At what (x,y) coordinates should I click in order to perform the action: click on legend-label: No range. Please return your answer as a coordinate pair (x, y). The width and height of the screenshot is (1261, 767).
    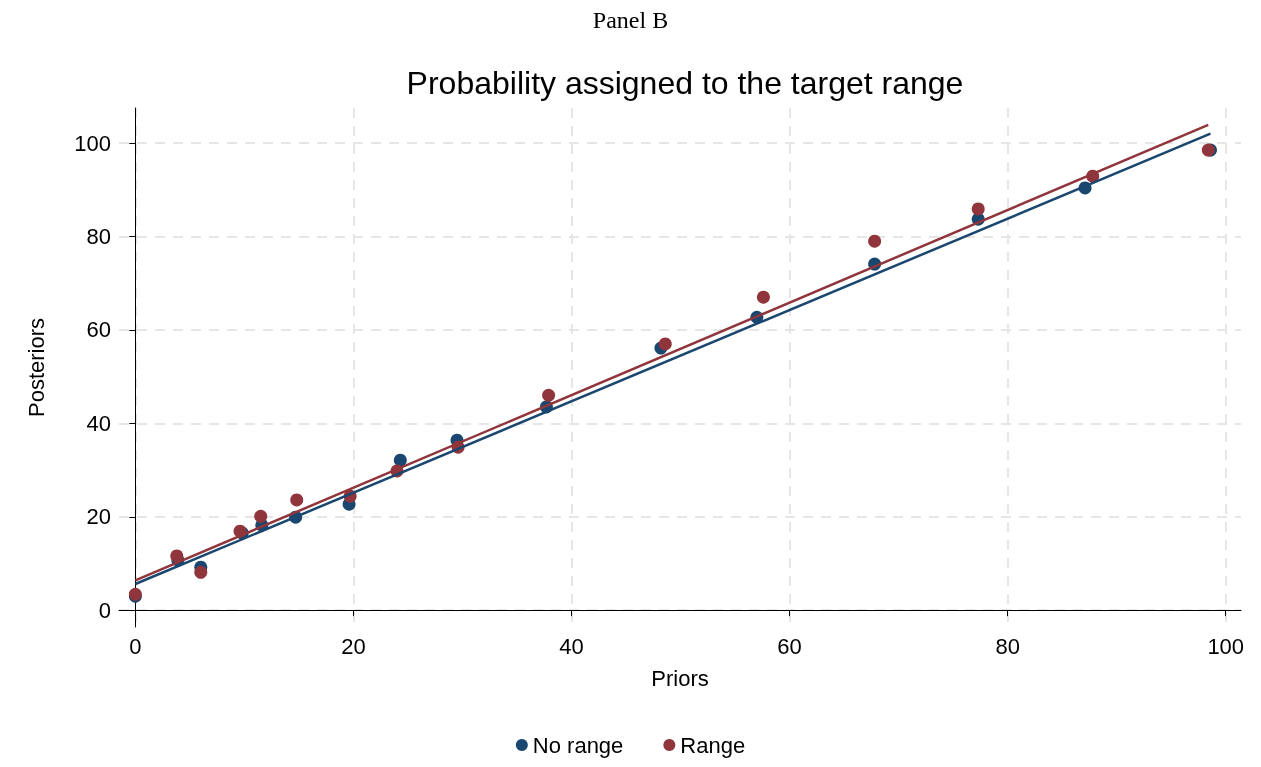
    Looking at the image, I should click on (578, 745).